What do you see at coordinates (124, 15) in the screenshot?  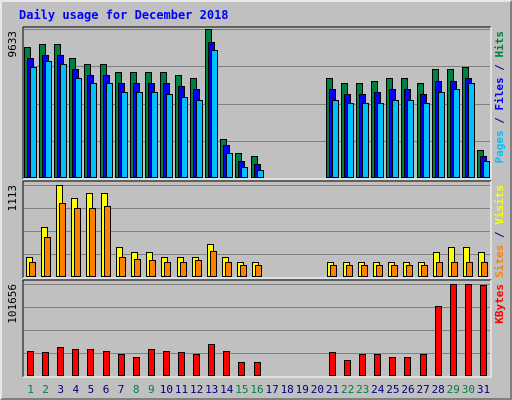 I see `chart-title: Daily usage for December 2018` at bounding box center [124, 15].